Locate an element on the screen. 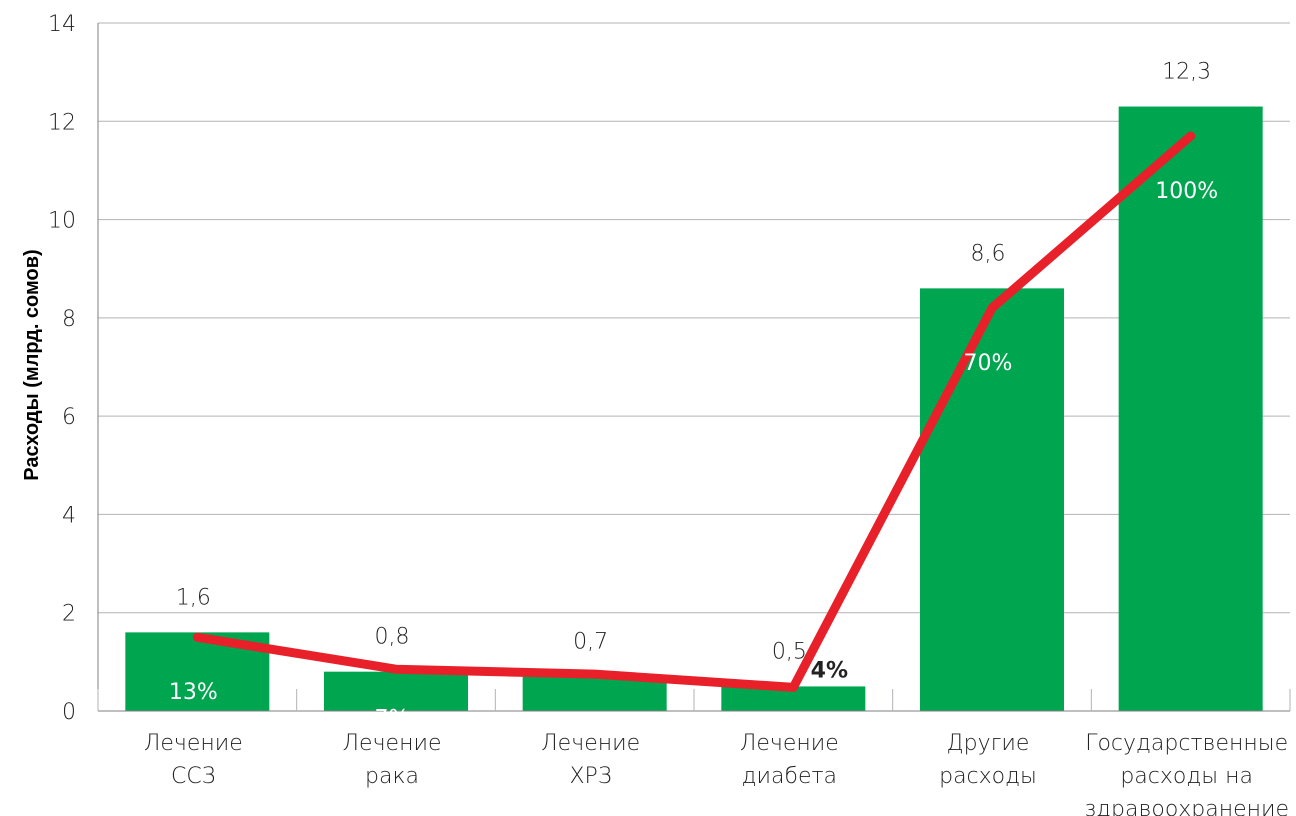  category-label: здравоохранение is located at coordinates (1186, 806).